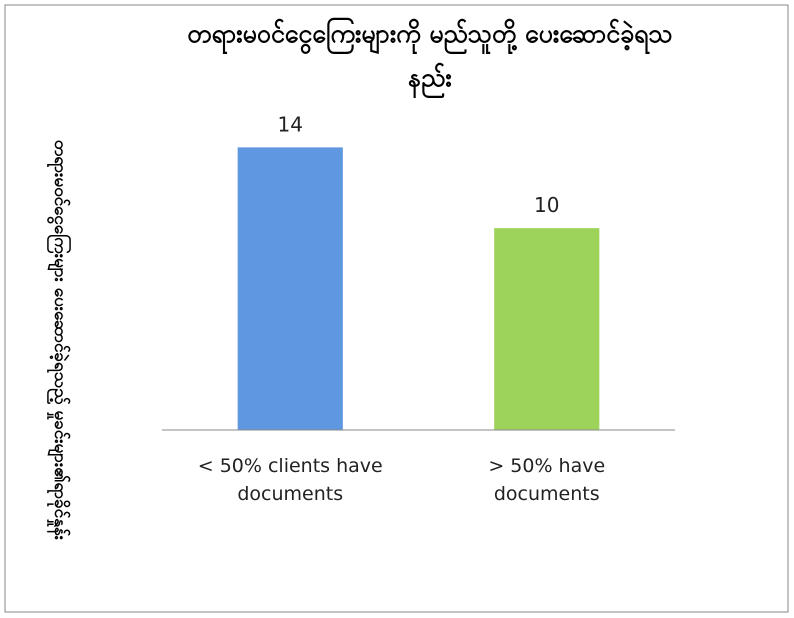 The image size is (794, 618). What do you see at coordinates (546, 205) in the screenshot?
I see `data-label: 10` at bounding box center [546, 205].